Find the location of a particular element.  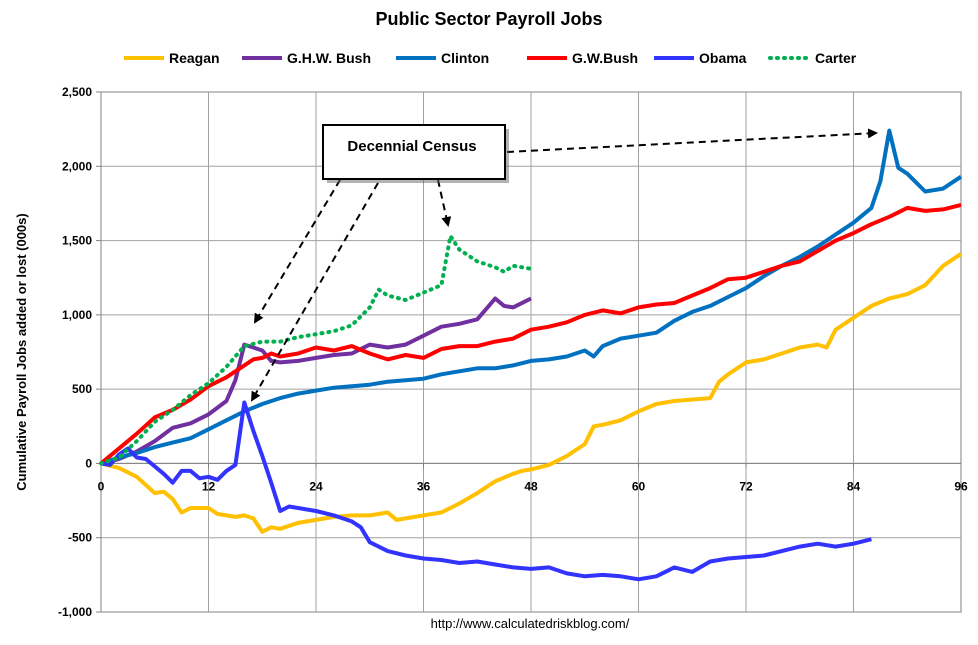

chart-title: Public Sector Payroll Jobs is located at coordinates (488, 19).